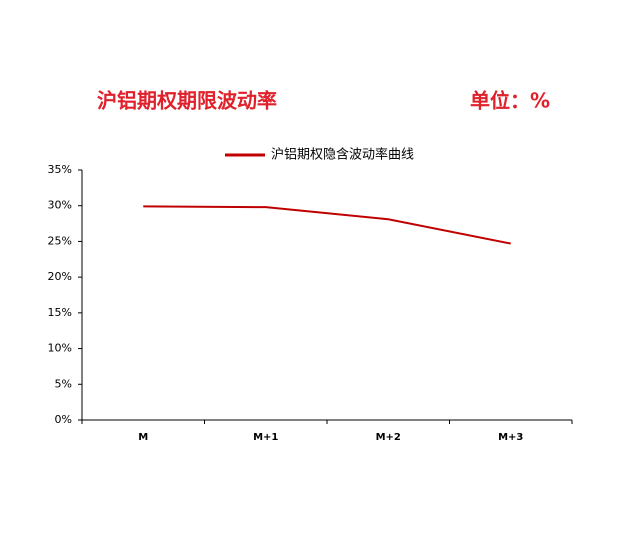 The width and height of the screenshot is (617, 534). What do you see at coordinates (60, 348) in the screenshot?
I see `y-tick-label: 10%` at bounding box center [60, 348].